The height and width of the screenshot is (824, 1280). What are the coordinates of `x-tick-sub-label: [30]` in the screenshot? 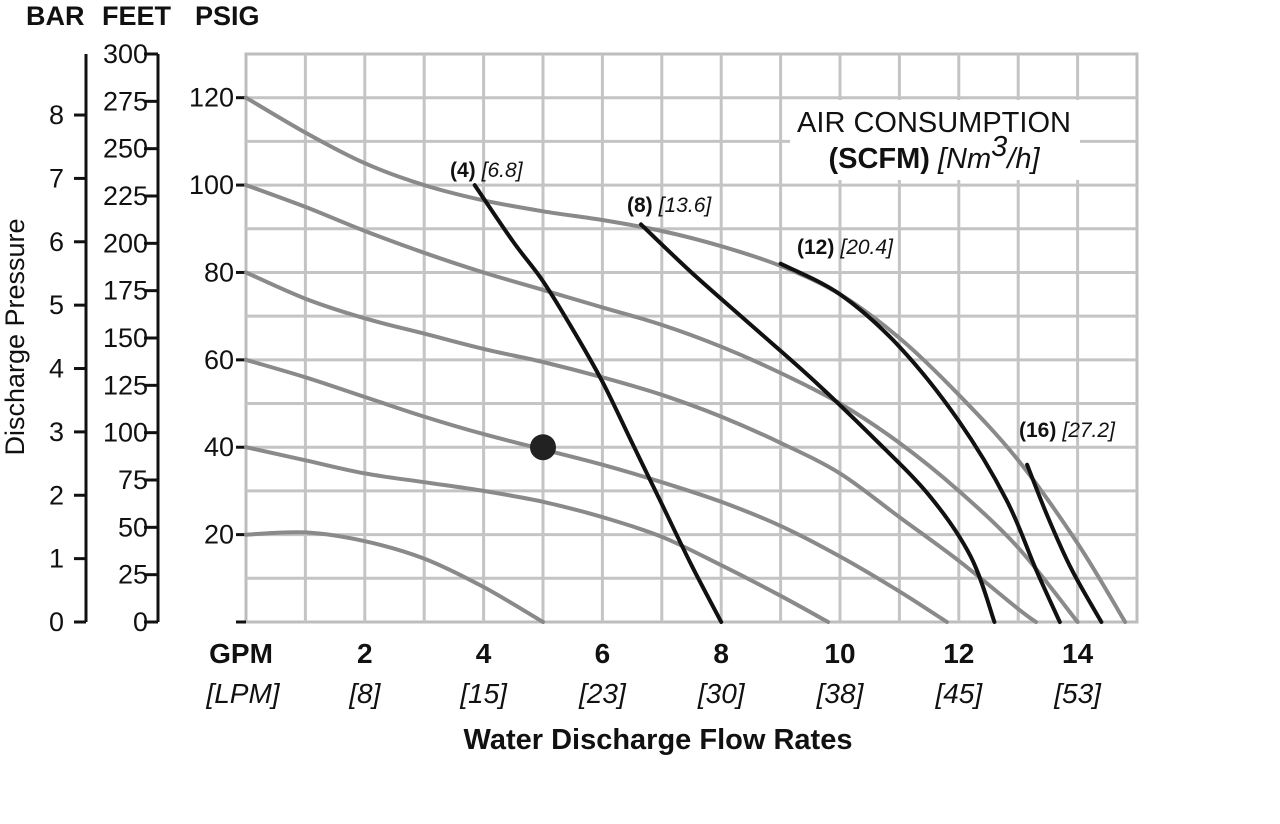 It's located at (721, 693).